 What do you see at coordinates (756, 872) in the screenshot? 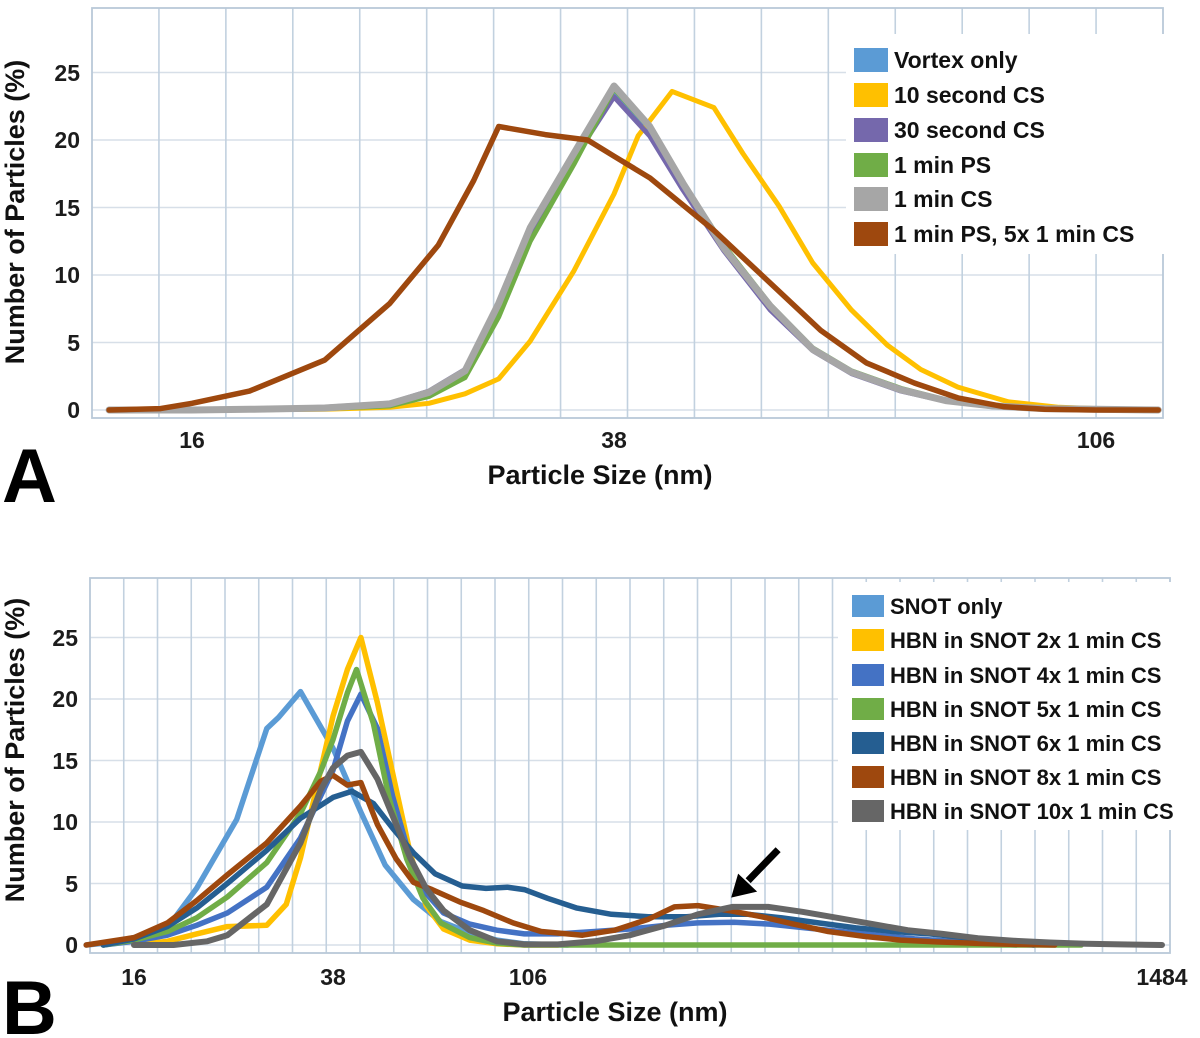
I see `arrow-annotation` at bounding box center [756, 872].